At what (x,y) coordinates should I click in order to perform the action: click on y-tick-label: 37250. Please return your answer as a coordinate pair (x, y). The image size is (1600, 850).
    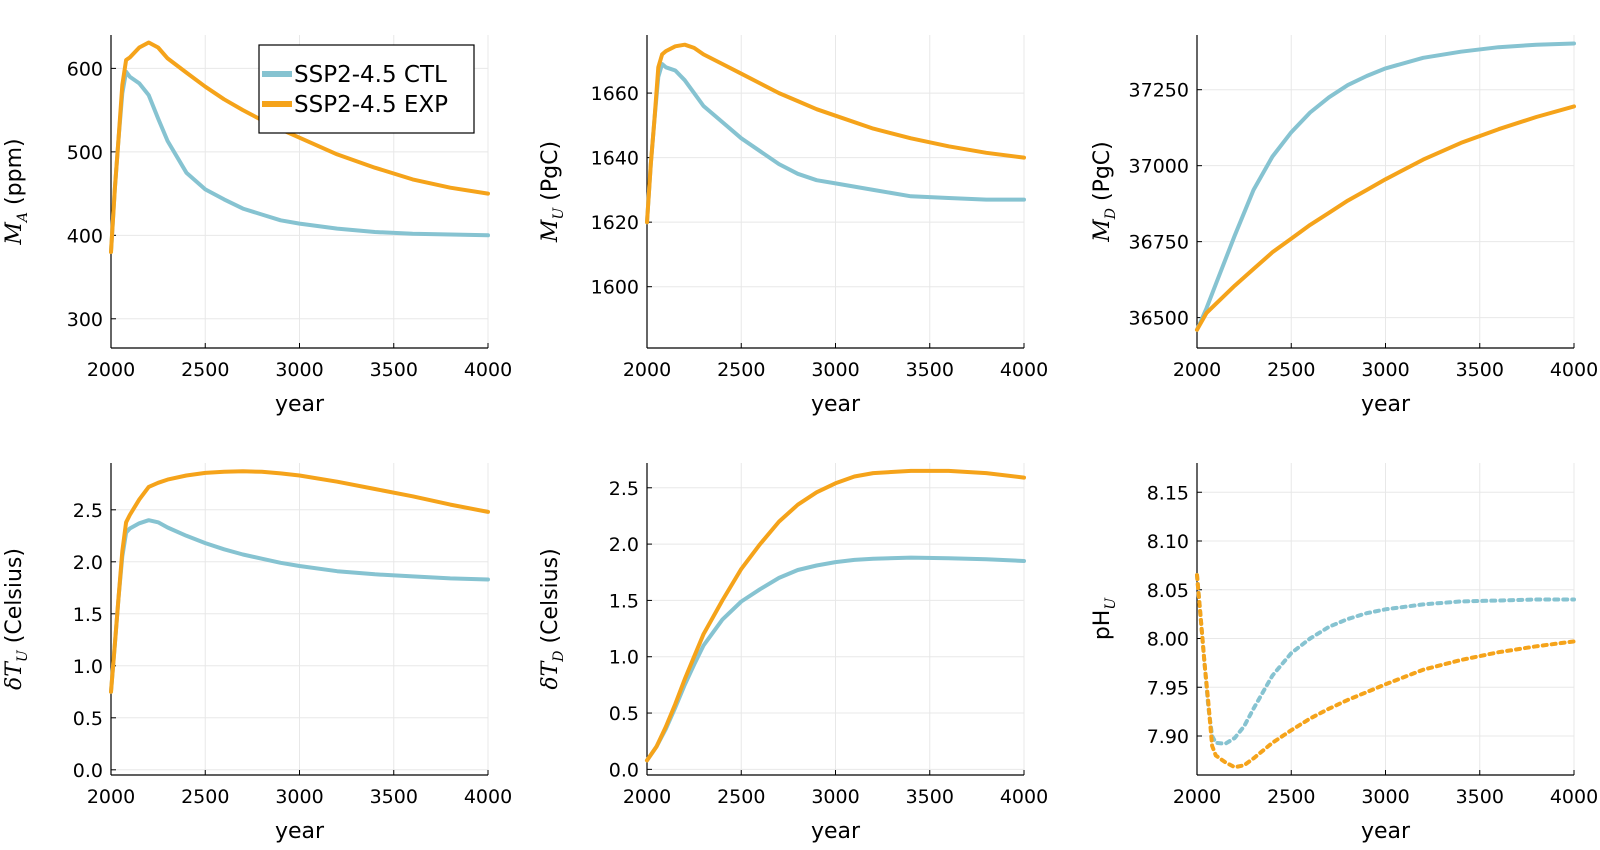
    Looking at the image, I should click on (1159, 91).